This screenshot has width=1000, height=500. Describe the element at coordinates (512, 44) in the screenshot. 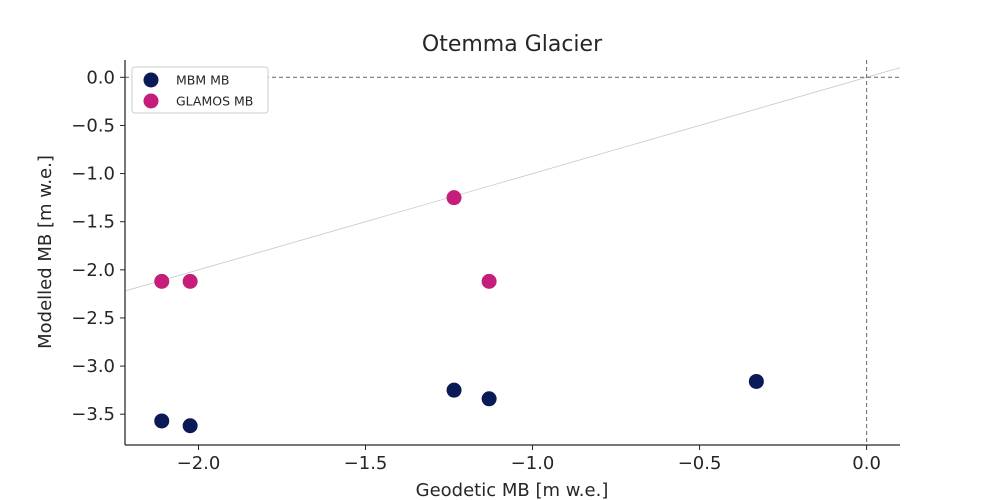

I see `chart-title: Otemma Glacier` at that location.